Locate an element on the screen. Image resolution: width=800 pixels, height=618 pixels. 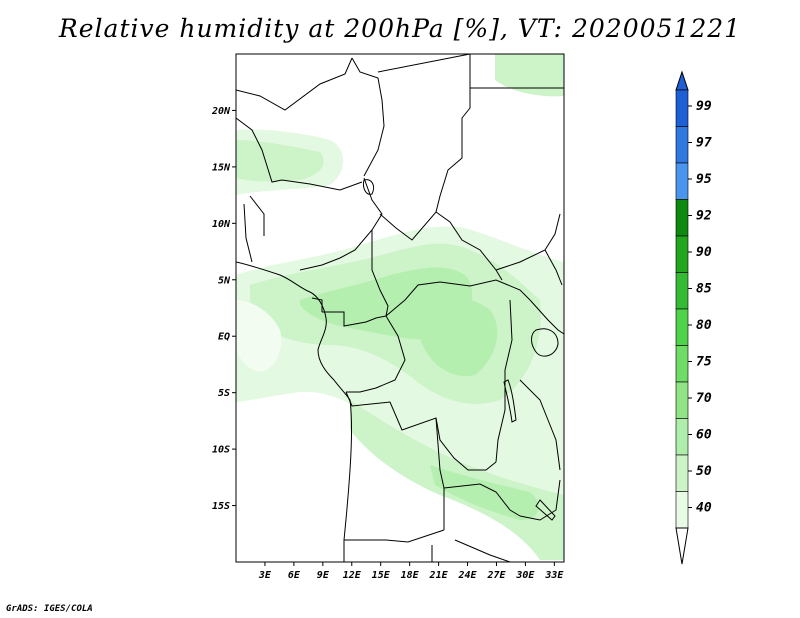
border-chad-car is located at coordinates (441, 246).